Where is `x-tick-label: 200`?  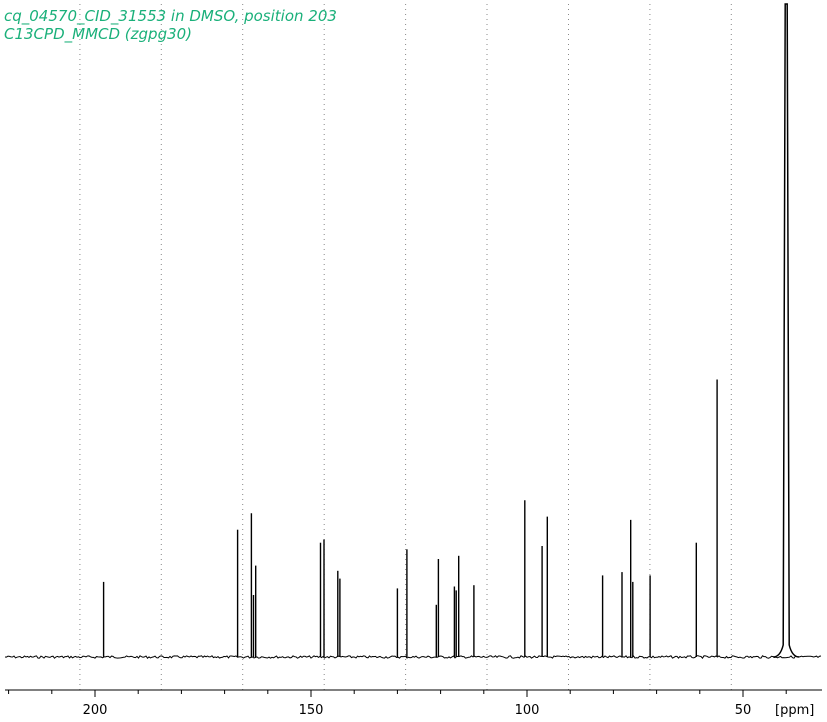 x-tick-label: 200 is located at coordinates (95, 710).